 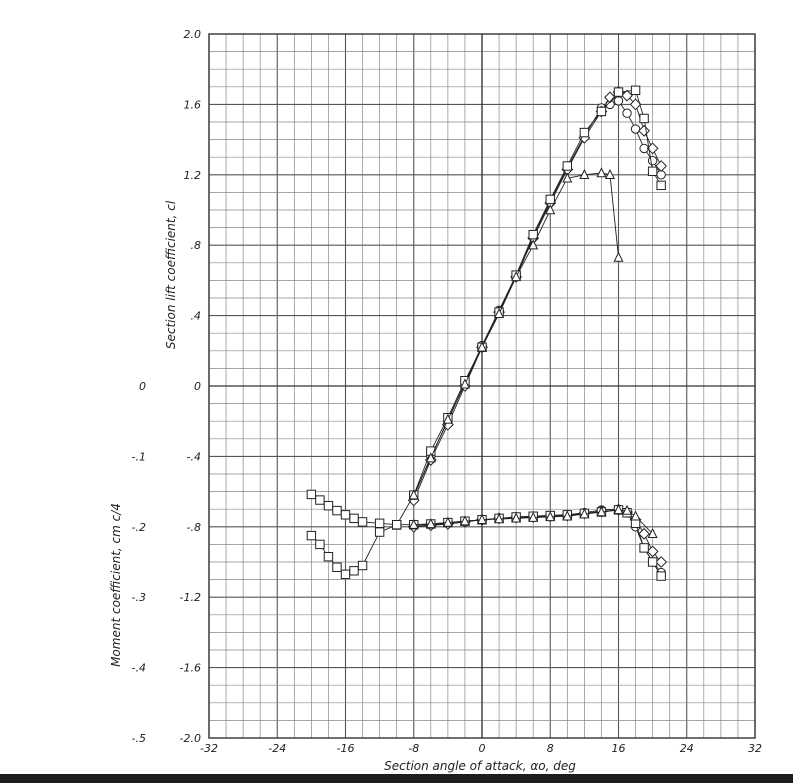 I want to click on lift-tick-label: -1.6, so click(x=190, y=668).